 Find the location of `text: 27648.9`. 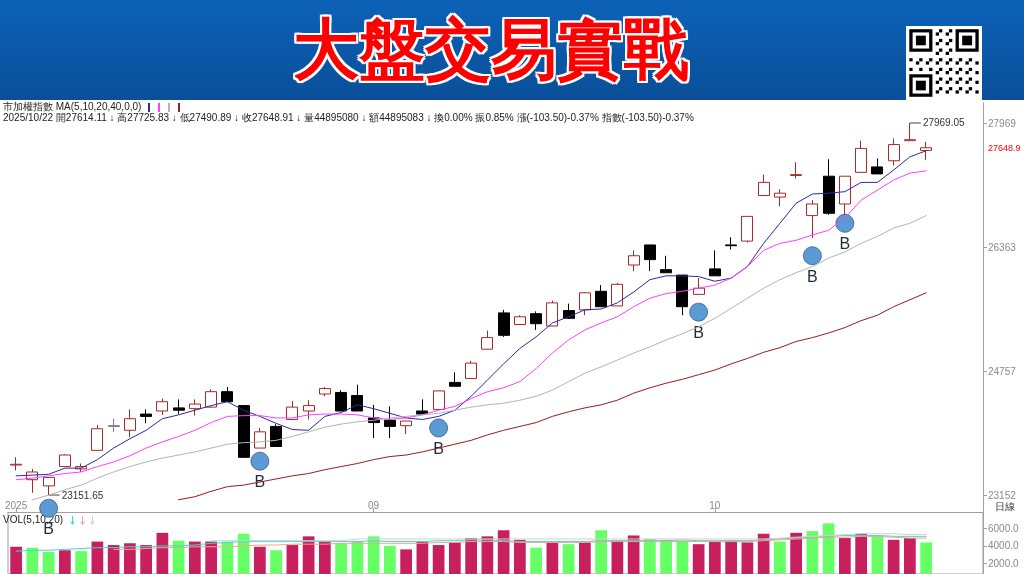

text: 27648.9 is located at coordinates (1004, 147).